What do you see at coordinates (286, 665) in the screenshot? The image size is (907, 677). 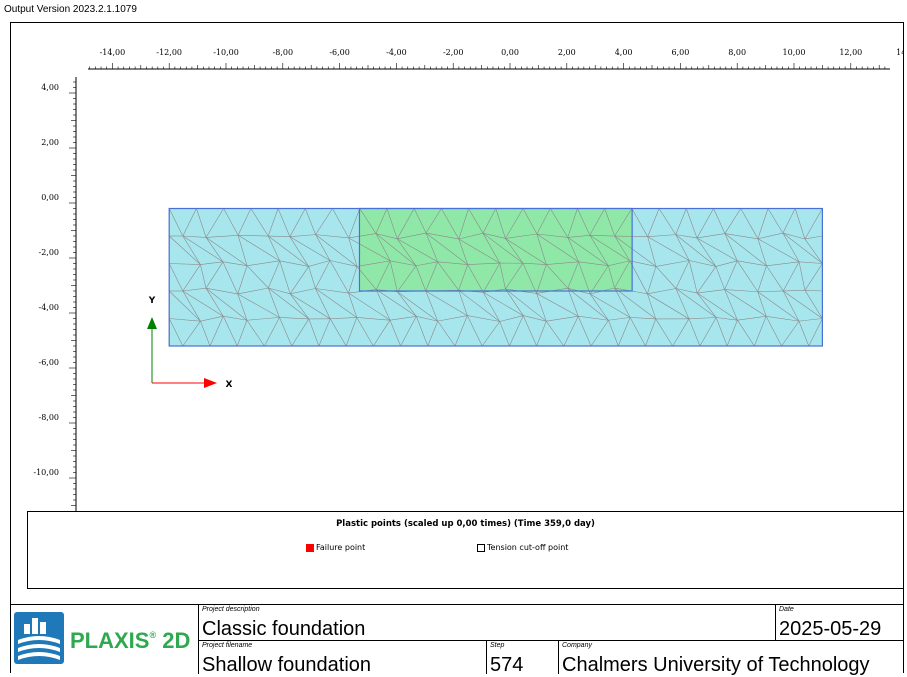 I see `project-filename-value: Shallow foundation` at bounding box center [286, 665].